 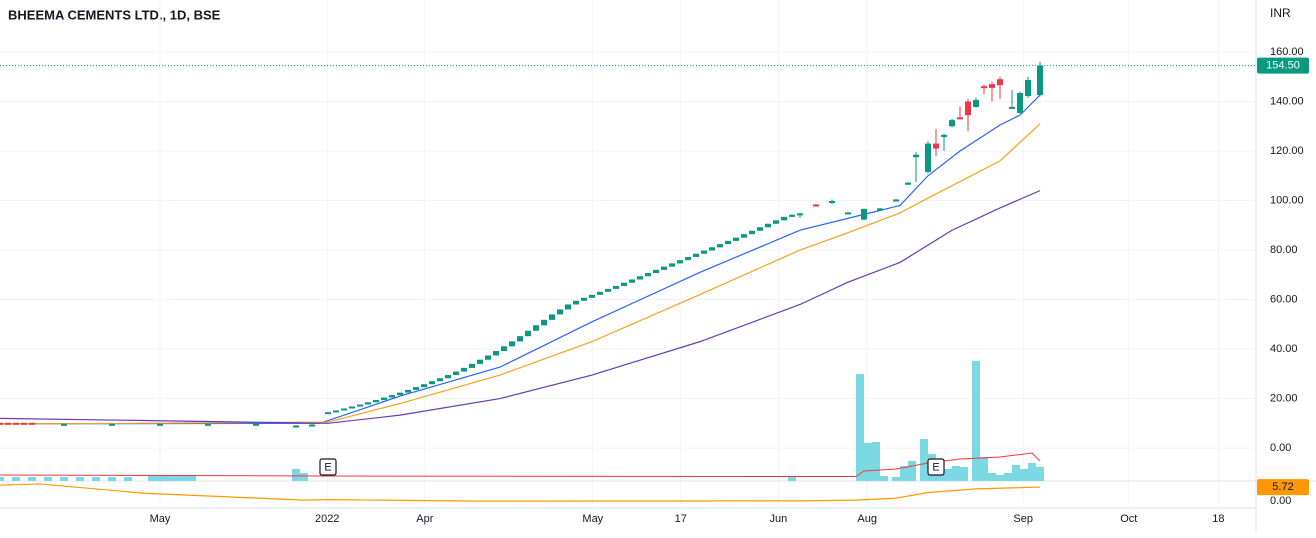 I want to click on y-tick-label: 160.00, so click(x=1287, y=52).